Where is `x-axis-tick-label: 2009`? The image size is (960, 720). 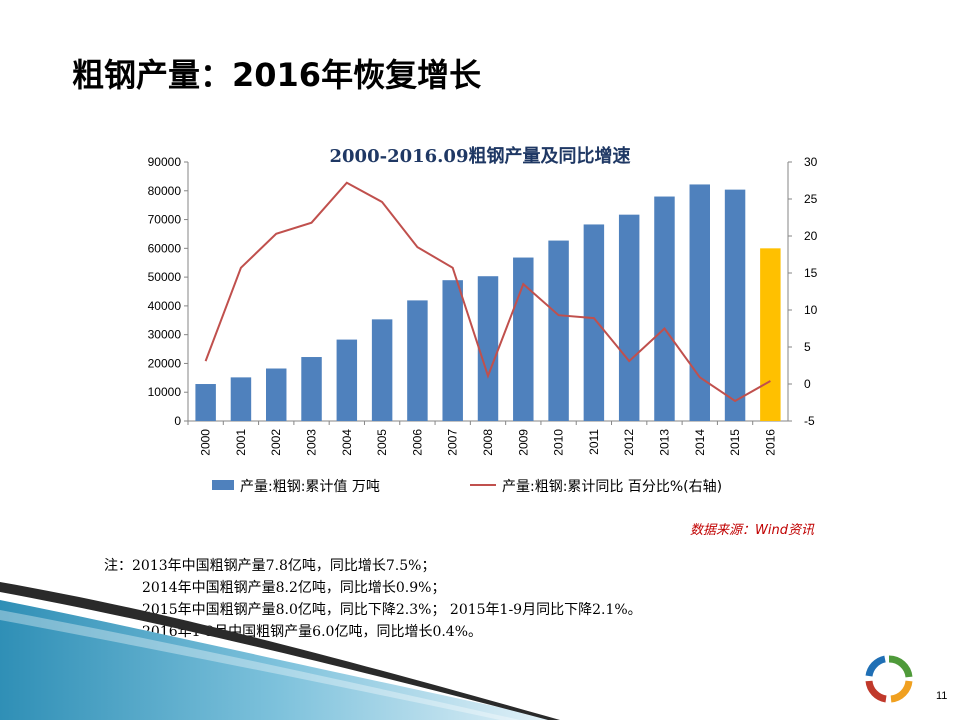 x-axis-tick-label: 2009 is located at coordinates (523, 442).